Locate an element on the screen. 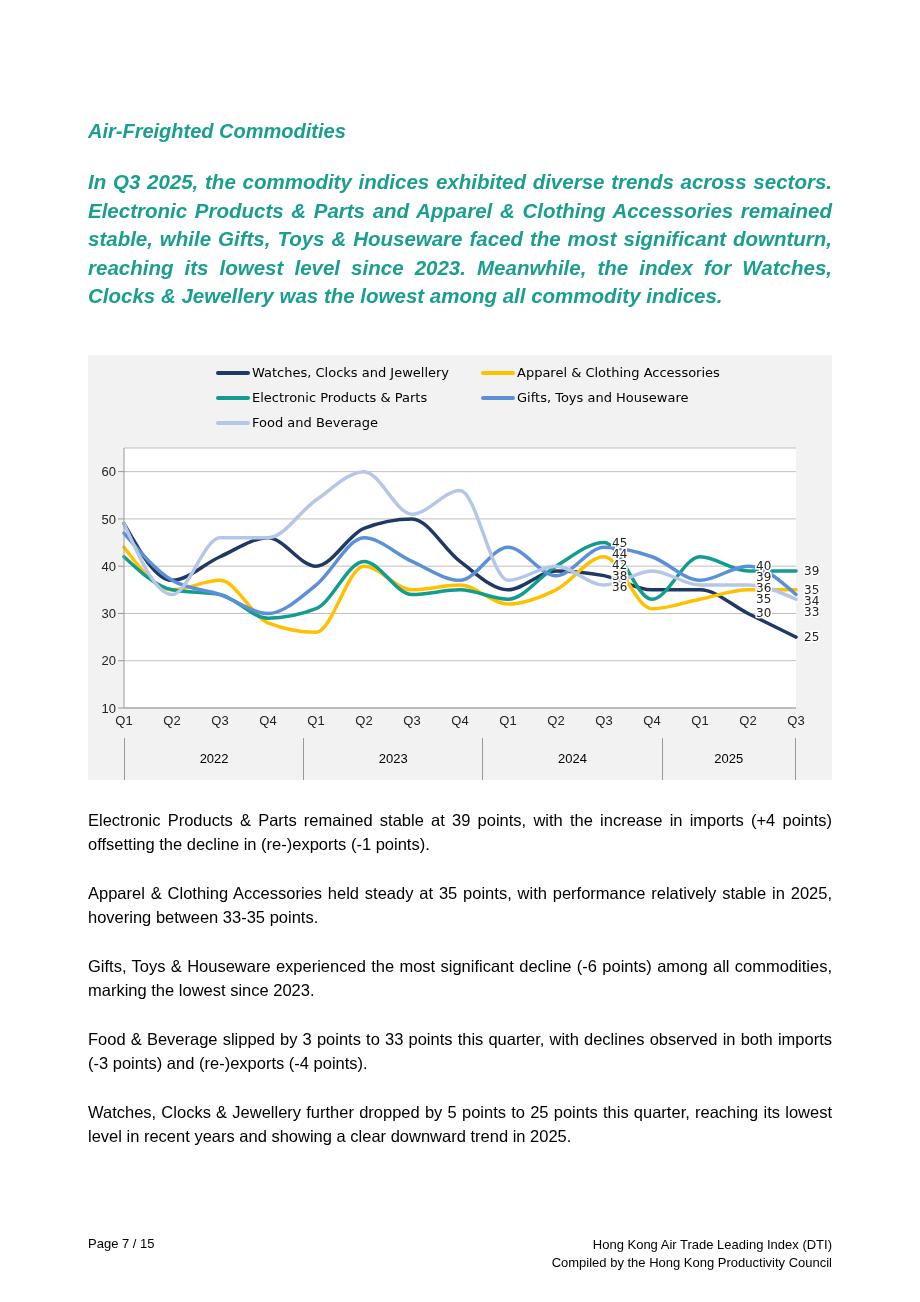 The image size is (920, 1302). data-label: 39 is located at coordinates (812, 570).